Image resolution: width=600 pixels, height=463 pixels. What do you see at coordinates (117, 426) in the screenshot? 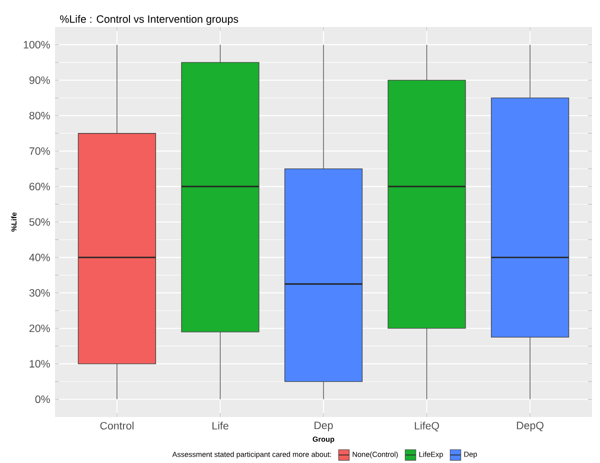
I see `x-tick-label: Control` at bounding box center [117, 426].